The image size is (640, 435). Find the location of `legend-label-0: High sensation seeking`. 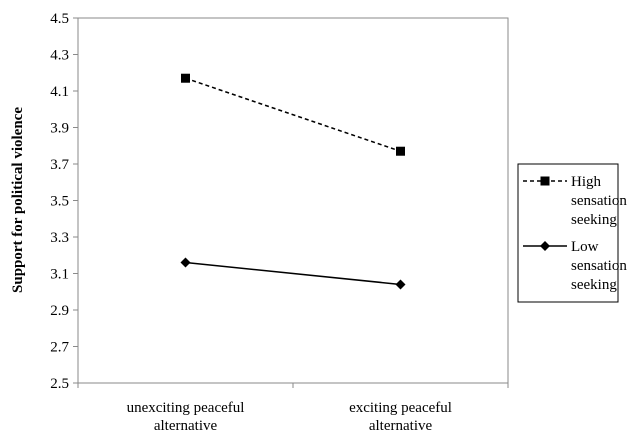

legend-label-0: High sensation seeking is located at coordinates (599, 201).